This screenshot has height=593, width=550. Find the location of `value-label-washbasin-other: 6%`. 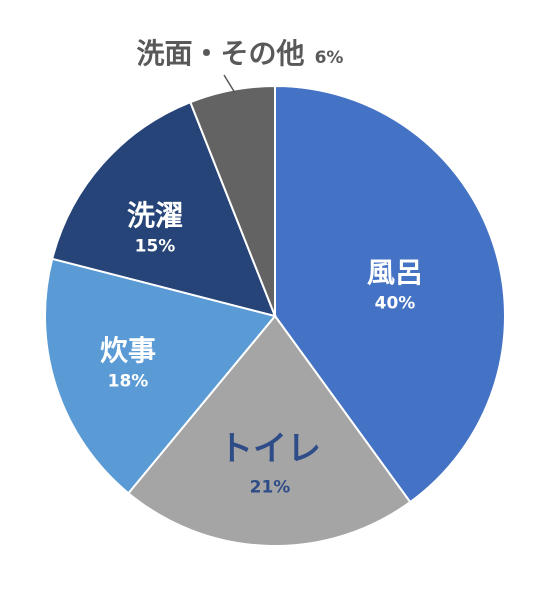

value-label-washbasin-other: 6% is located at coordinates (329, 58).